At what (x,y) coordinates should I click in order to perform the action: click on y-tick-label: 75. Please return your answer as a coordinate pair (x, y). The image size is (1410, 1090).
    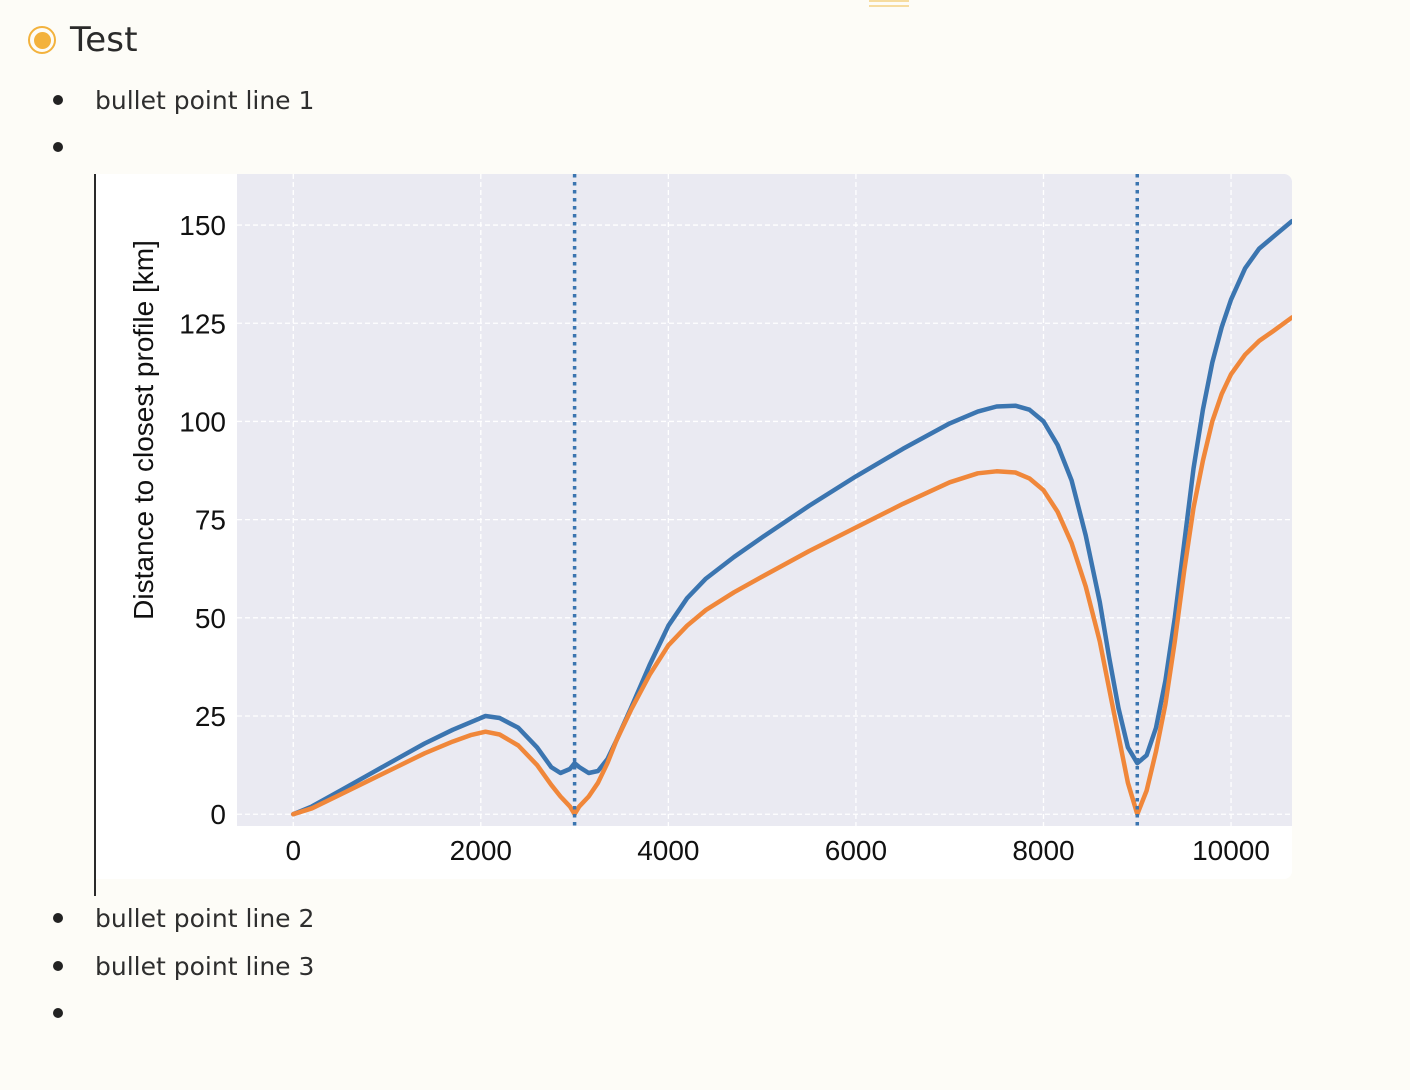
    Looking at the image, I should click on (210, 520).